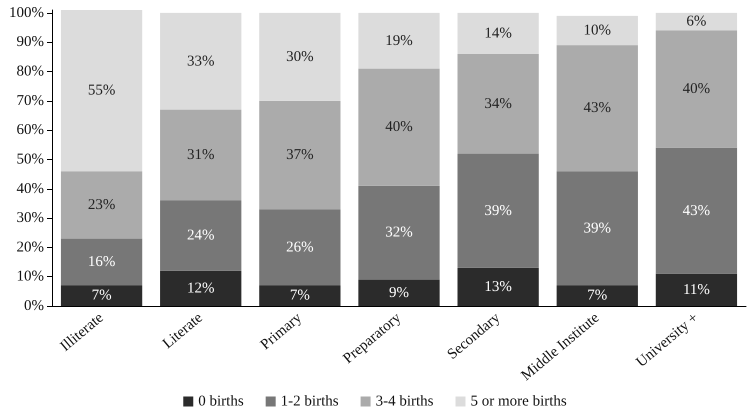 The height and width of the screenshot is (414, 750). What do you see at coordinates (405, 402) in the screenshot?
I see `legend-label: 3-4 births` at bounding box center [405, 402].